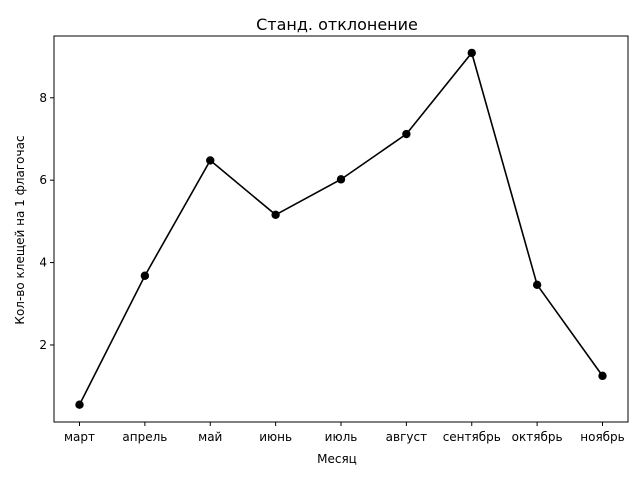  What do you see at coordinates (43, 345) in the screenshot?
I see `y-tick-label: 2` at bounding box center [43, 345].